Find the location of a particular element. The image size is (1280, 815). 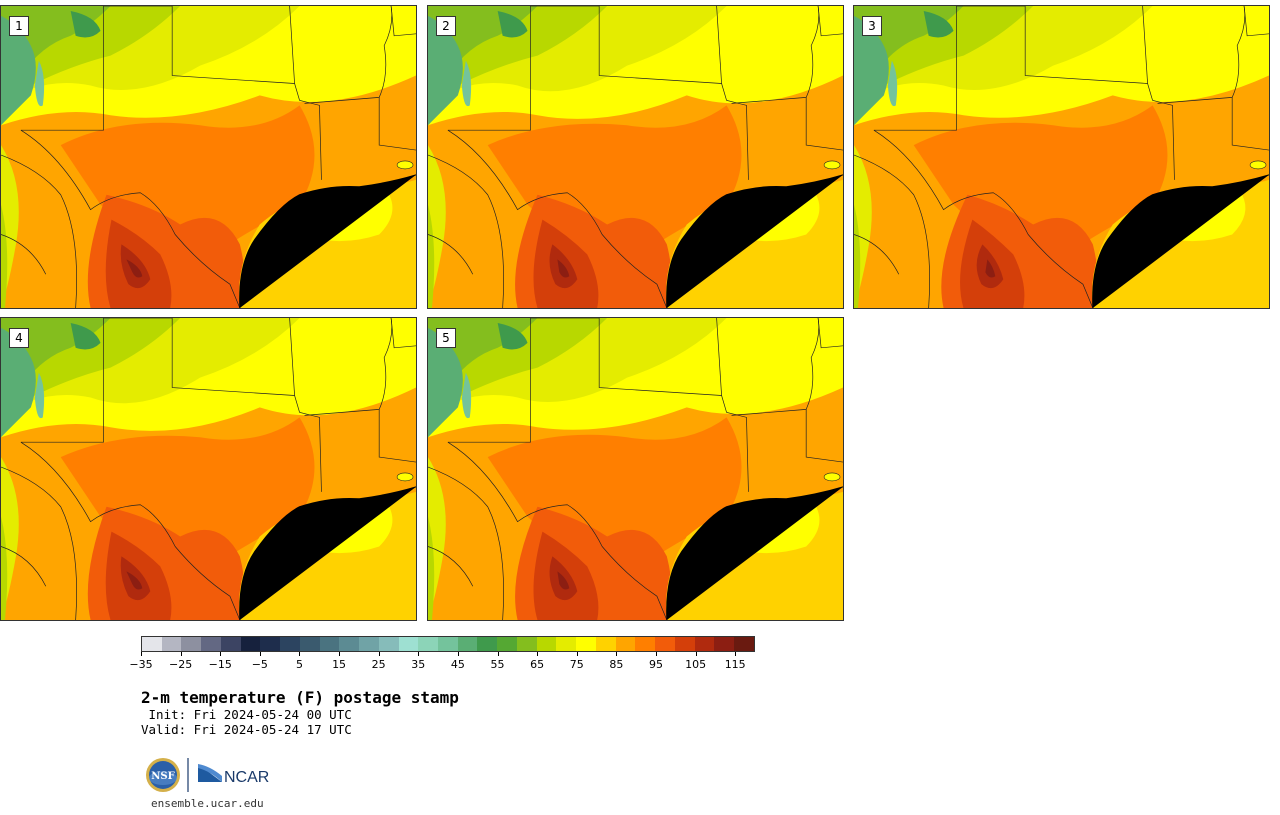

colorbar-tick-label: 5 is located at coordinates (299, 664).